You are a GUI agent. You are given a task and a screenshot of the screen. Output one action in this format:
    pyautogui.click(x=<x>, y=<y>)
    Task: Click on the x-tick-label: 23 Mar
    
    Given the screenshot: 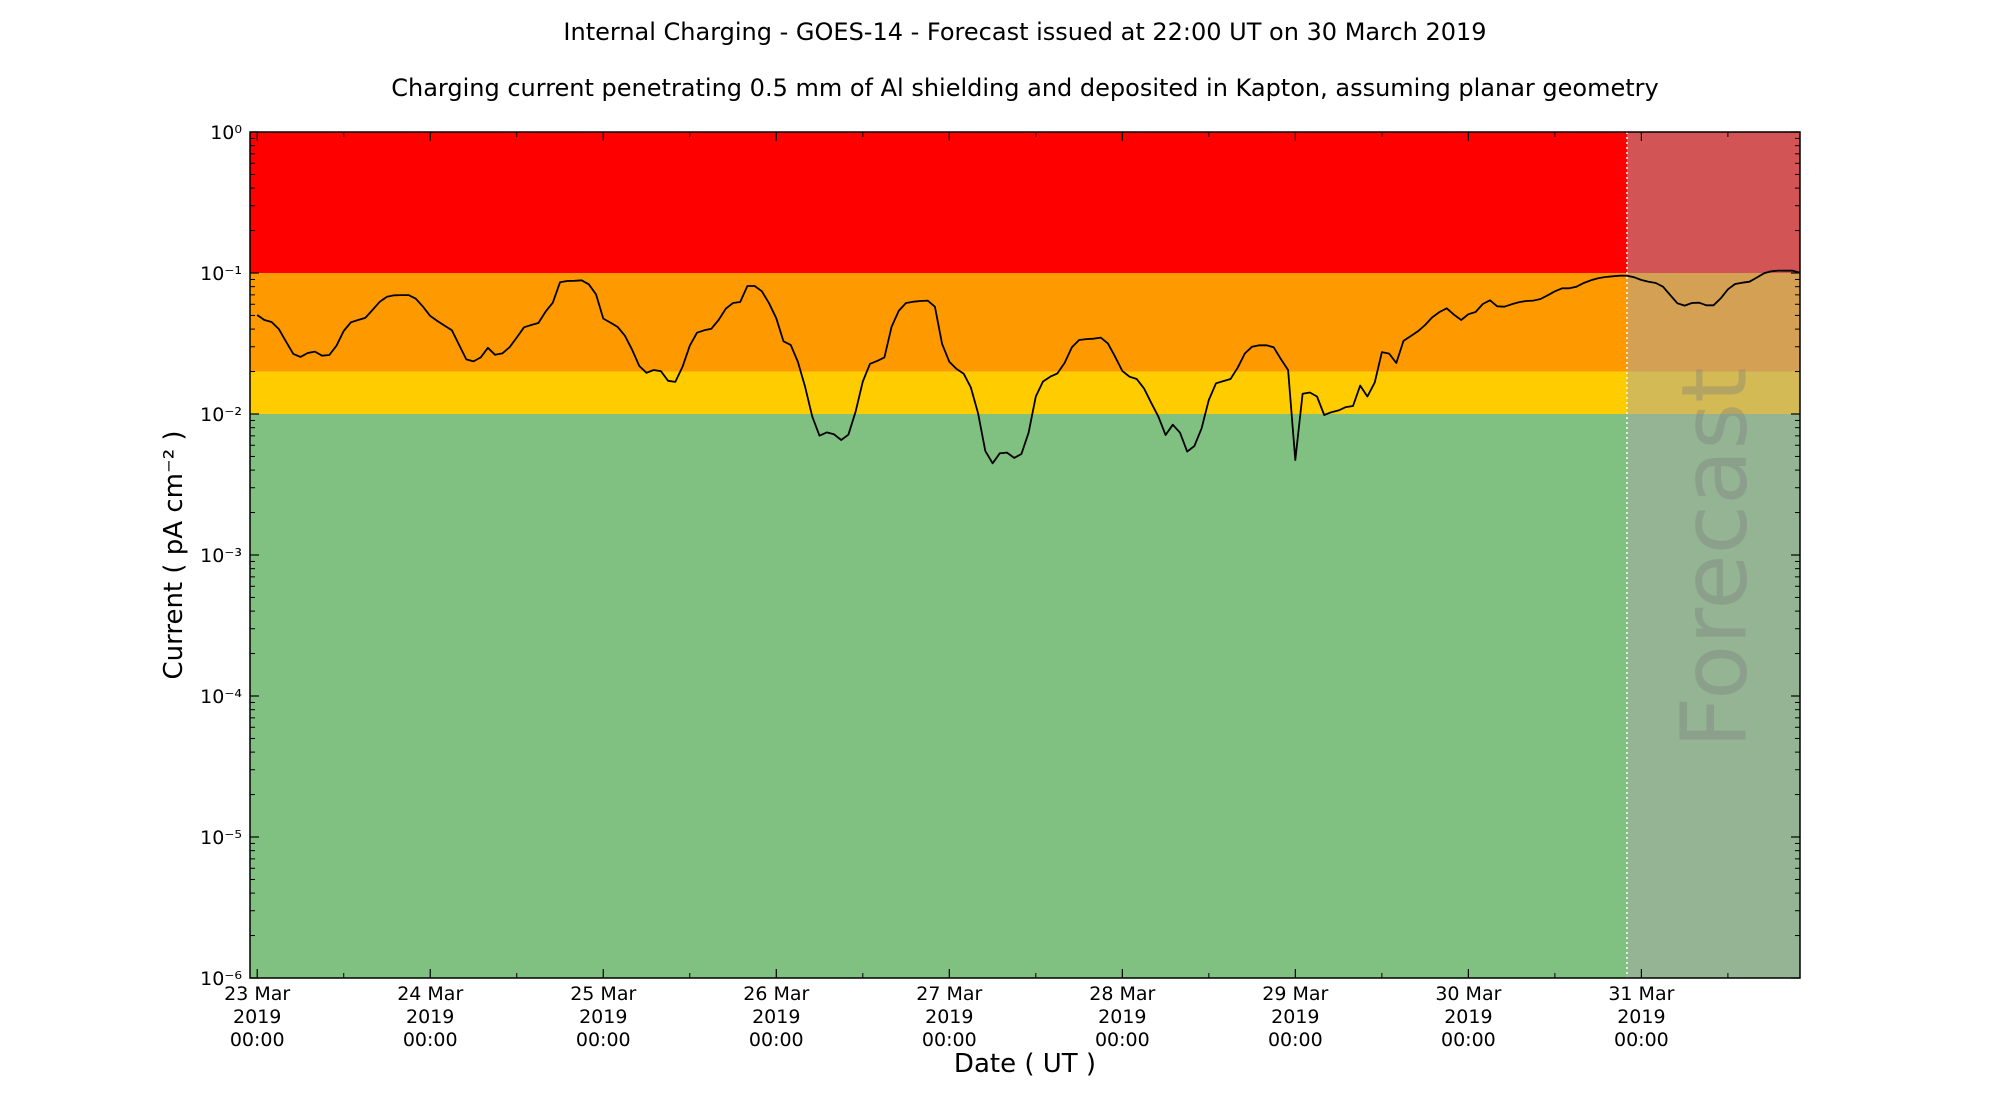 What is the action you would take?
    pyautogui.click(x=257, y=994)
    